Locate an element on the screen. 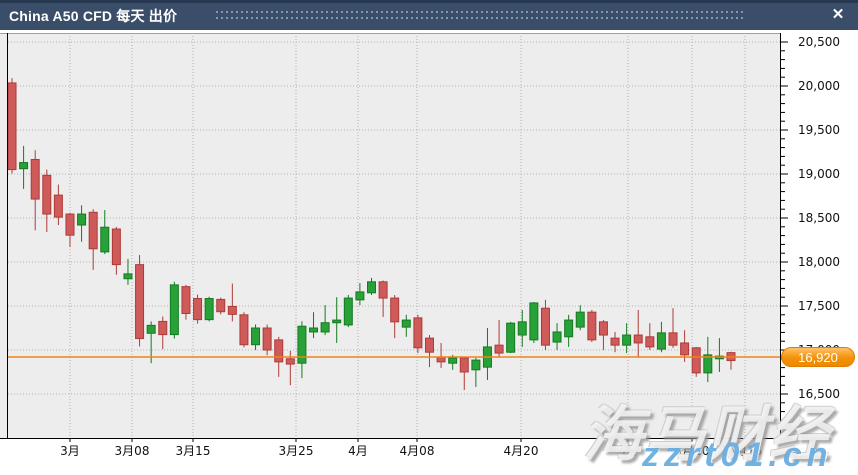 The image size is (858, 475). titlebar-drag-texture is located at coordinates (481, 15).